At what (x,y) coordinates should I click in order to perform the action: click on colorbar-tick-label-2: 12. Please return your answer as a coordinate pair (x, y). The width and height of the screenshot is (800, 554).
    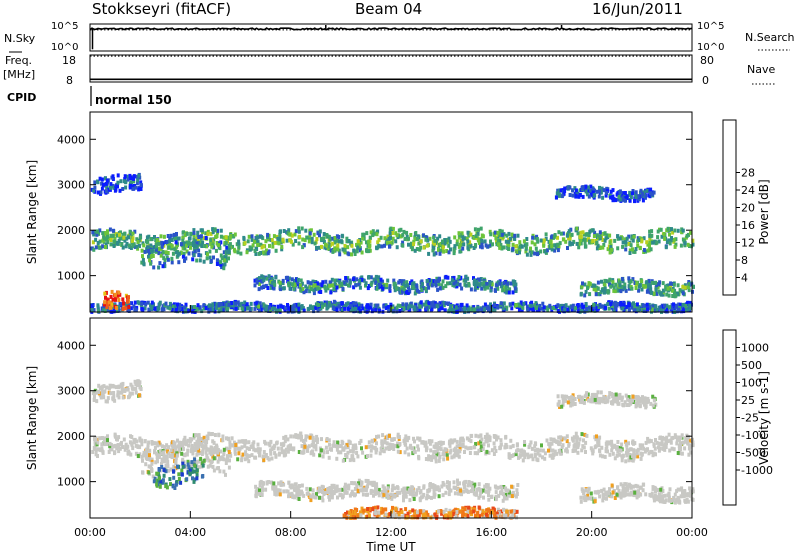
    Looking at the image, I should click on (748, 243).